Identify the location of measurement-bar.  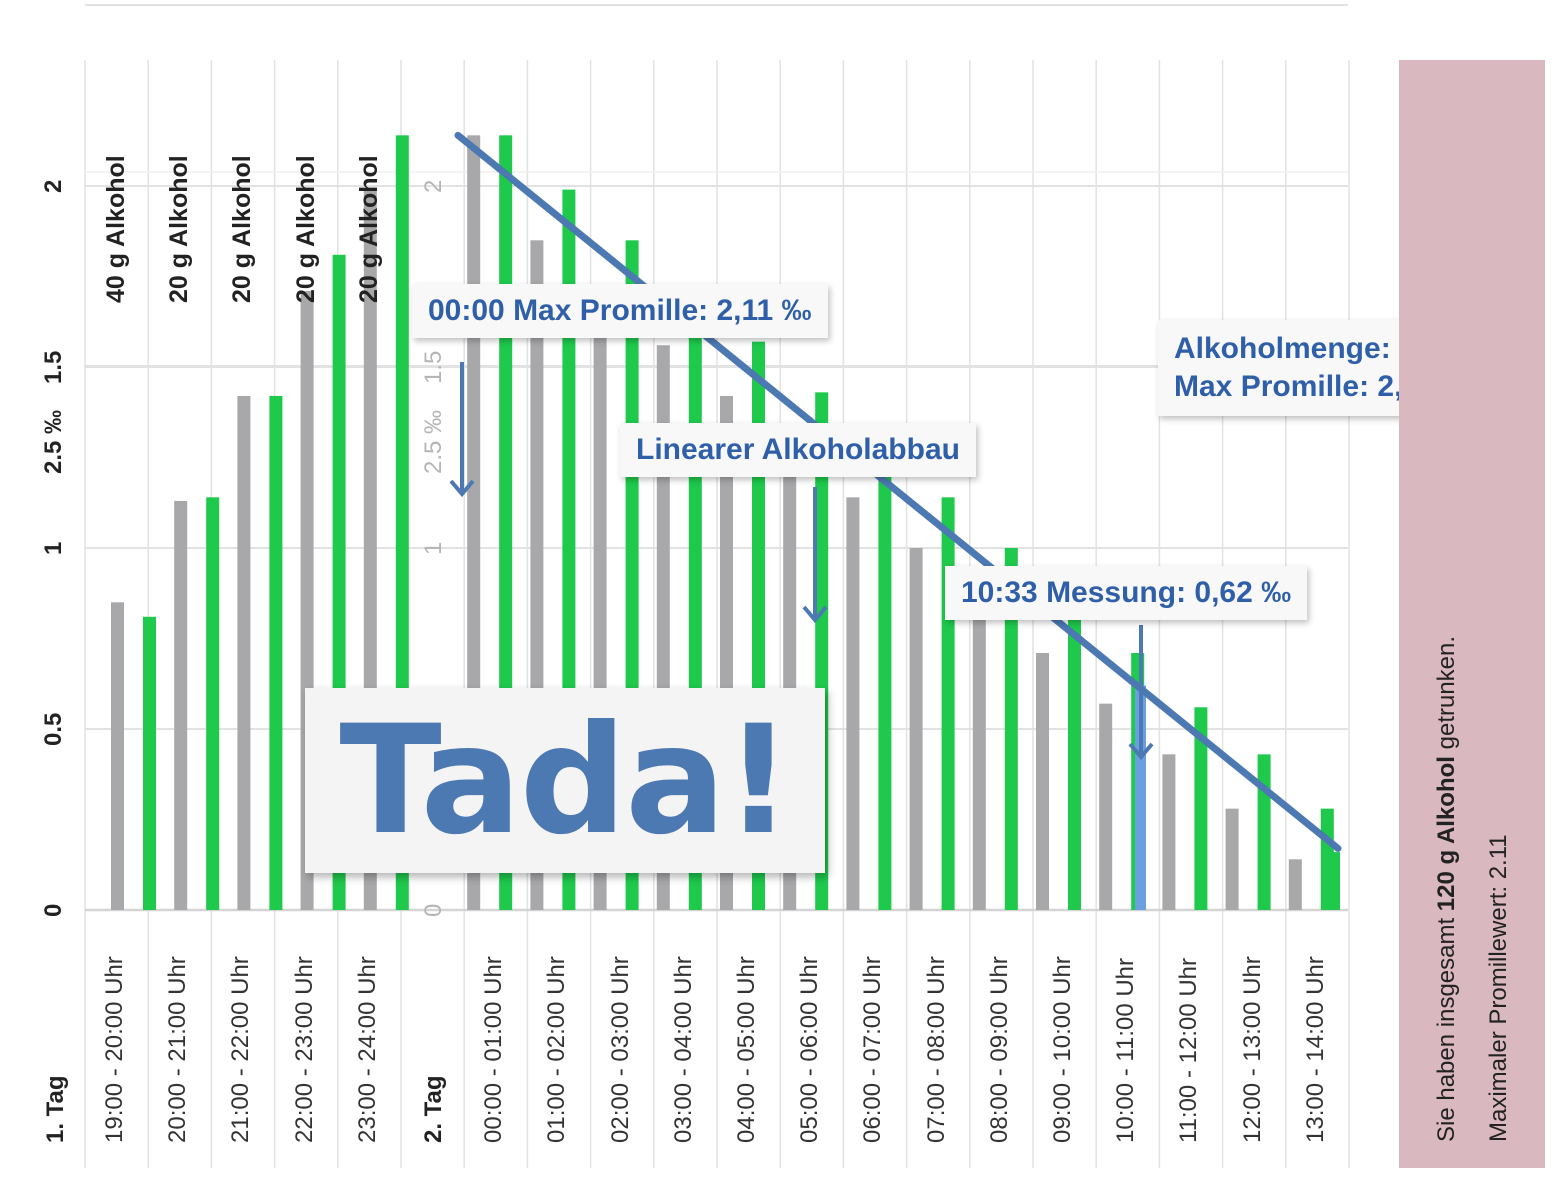
(1140, 797).